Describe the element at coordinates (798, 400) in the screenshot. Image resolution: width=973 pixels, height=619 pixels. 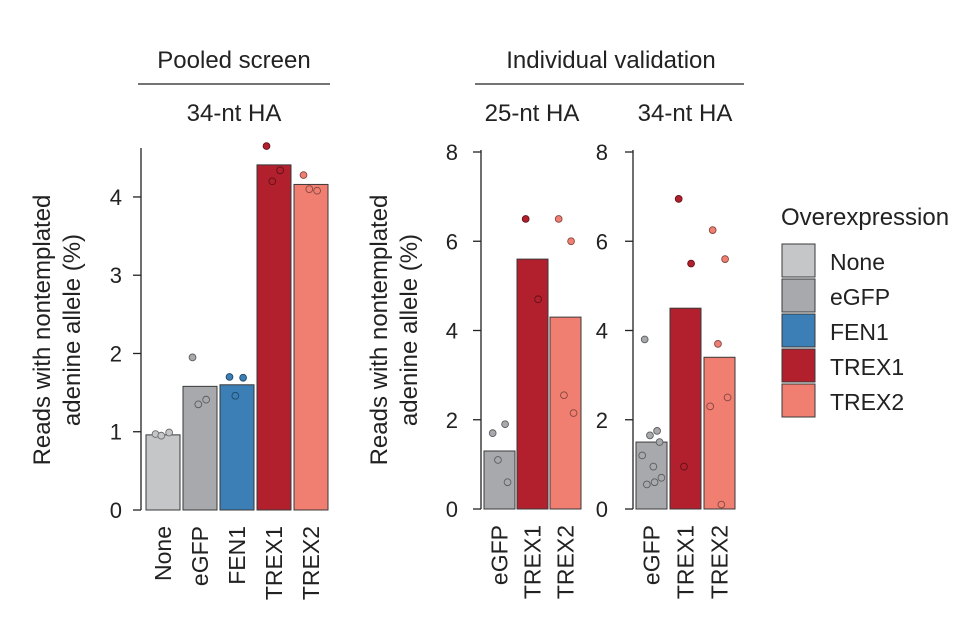
I see `legend-swatch-trex2` at that location.